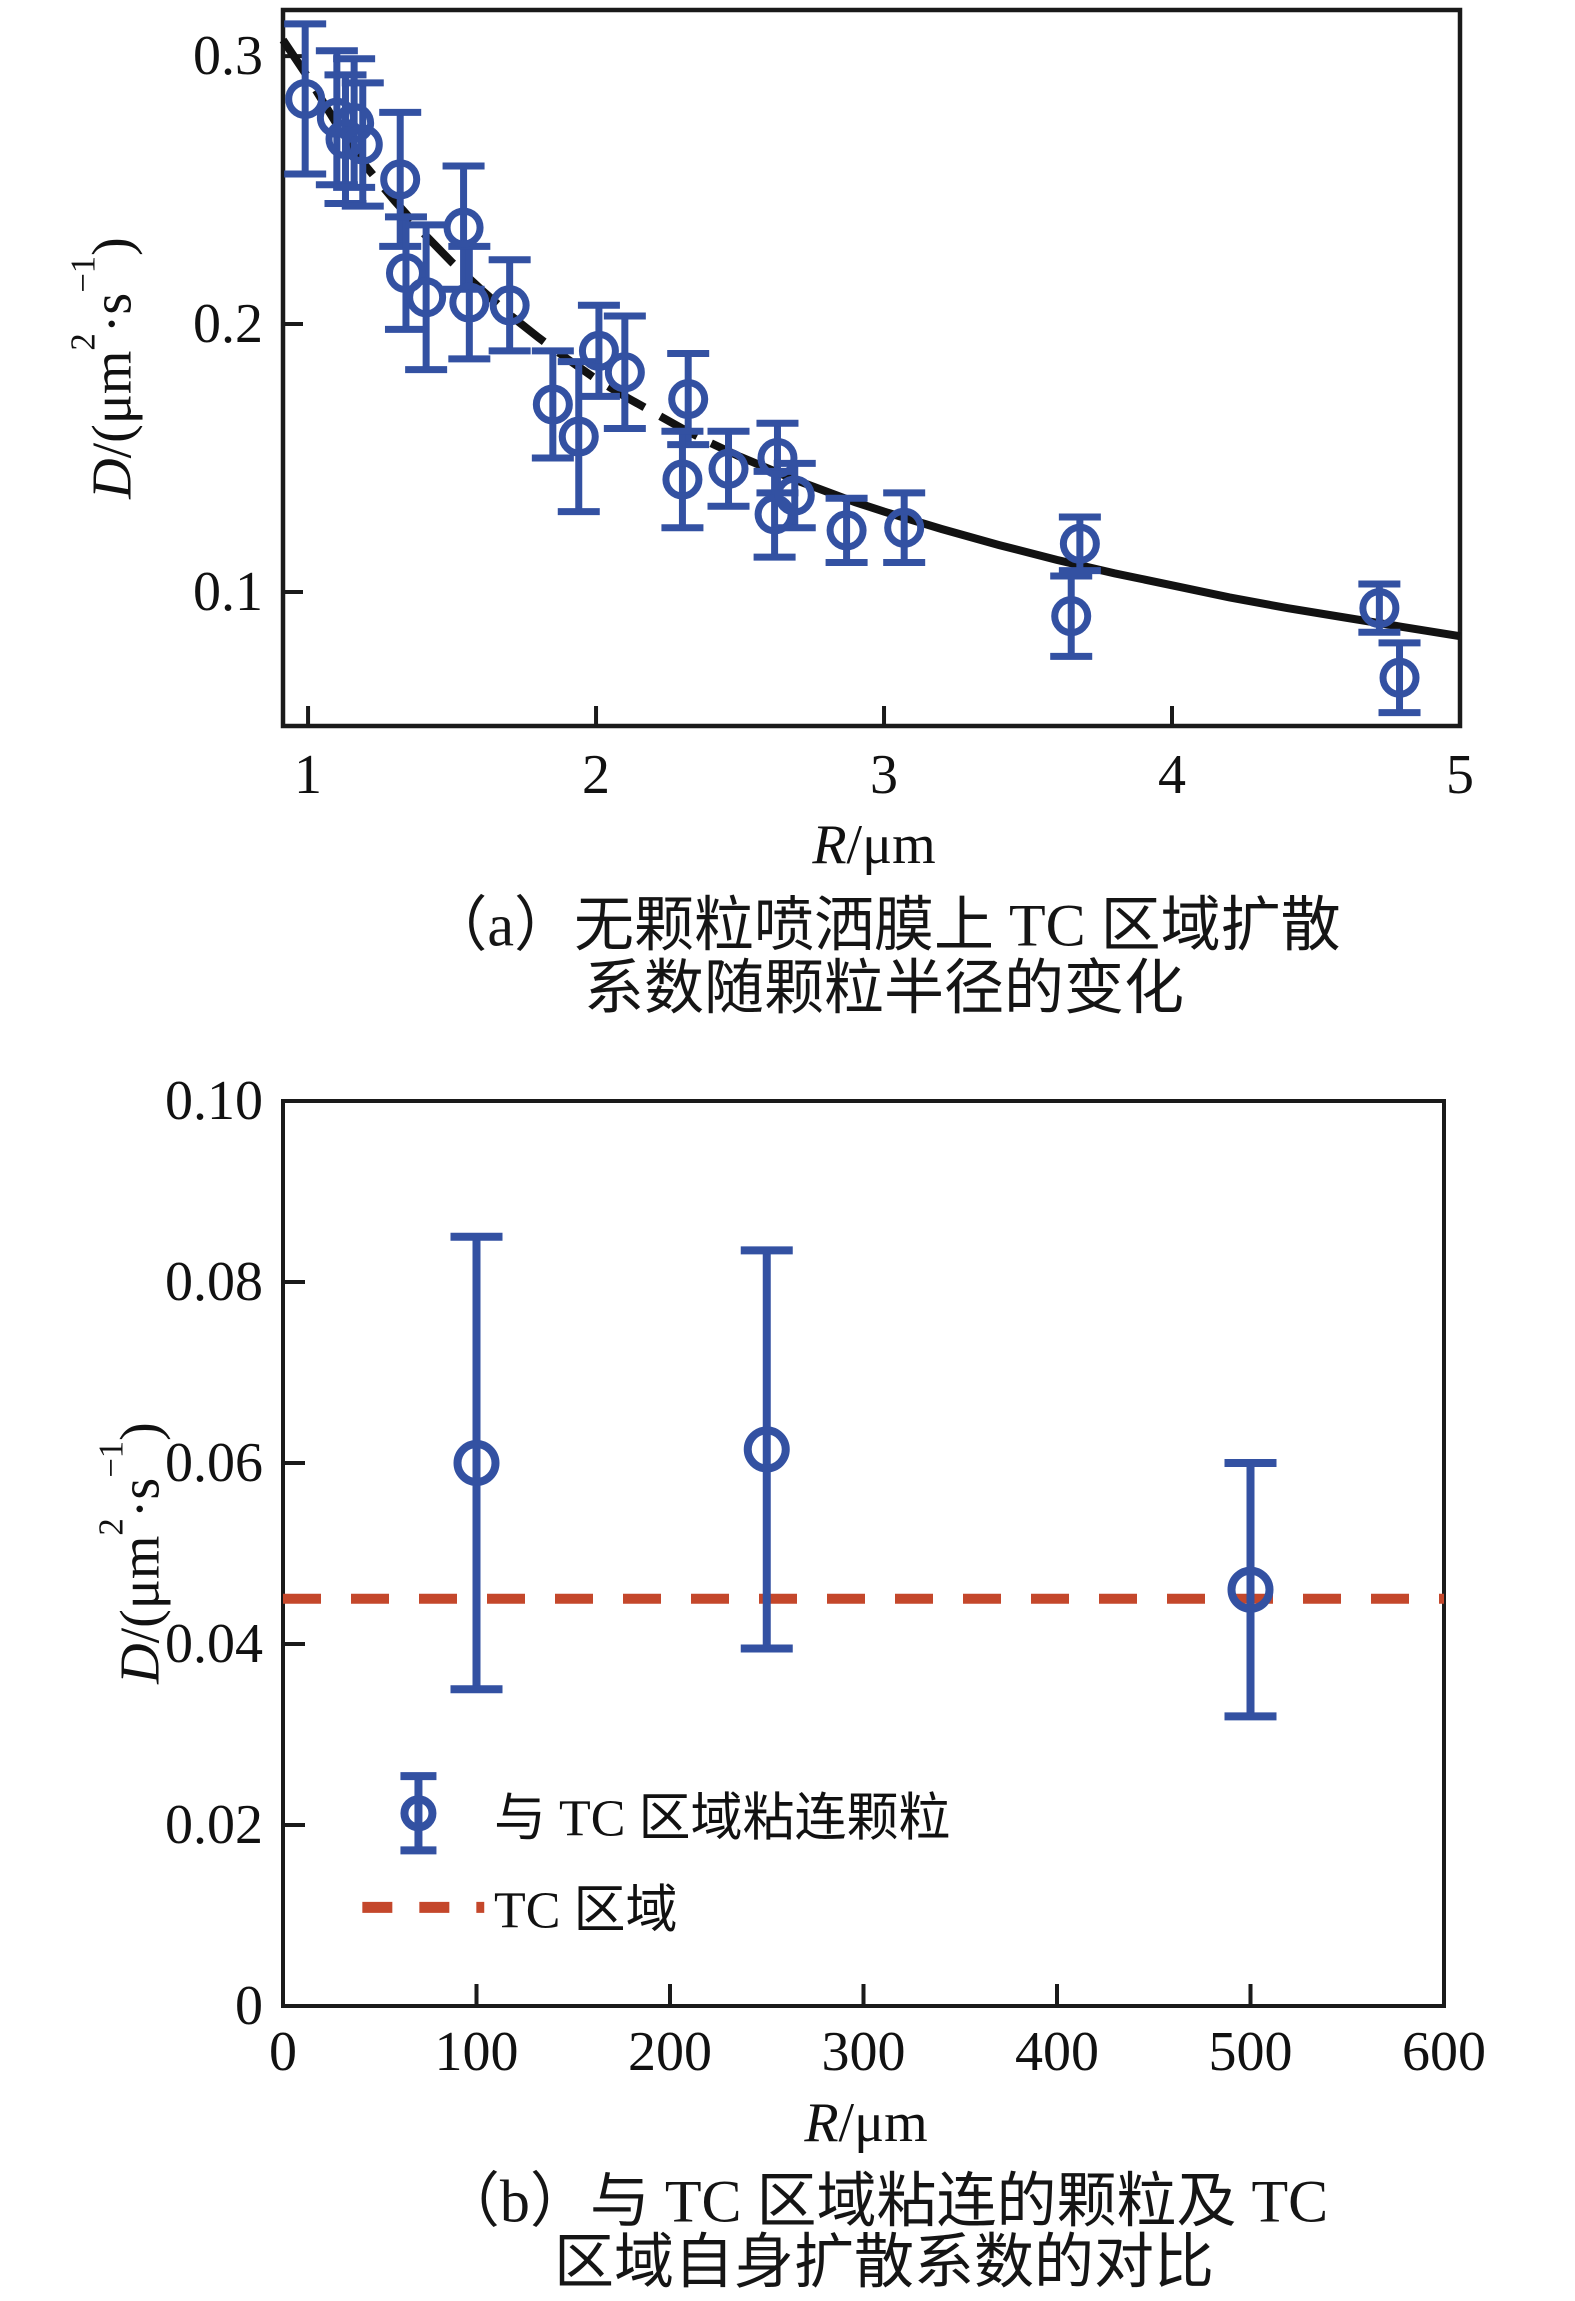 The height and width of the screenshot is (2301, 1575). What do you see at coordinates (228, 56) in the screenshot?
I see `panel-a-y-tick-label: 0.3` at bounding box center [228, 56].